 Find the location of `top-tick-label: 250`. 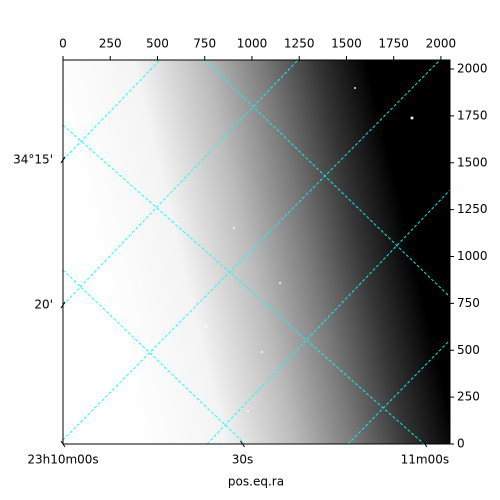

top-tick-label: 250 is located at coordinates (110, 44).